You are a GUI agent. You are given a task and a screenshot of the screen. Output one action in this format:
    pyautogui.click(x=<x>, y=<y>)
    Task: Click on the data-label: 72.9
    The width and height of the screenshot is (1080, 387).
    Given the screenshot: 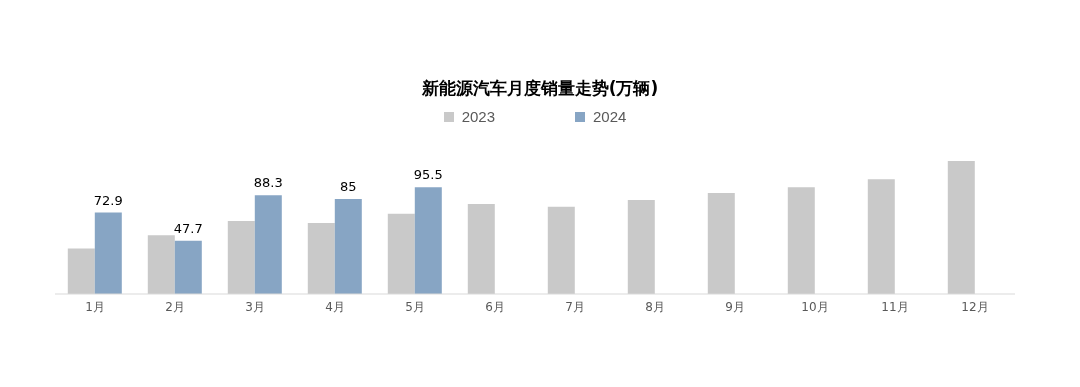 What is the action you would take?
    pyautogui.click(x=108, y=200)
    